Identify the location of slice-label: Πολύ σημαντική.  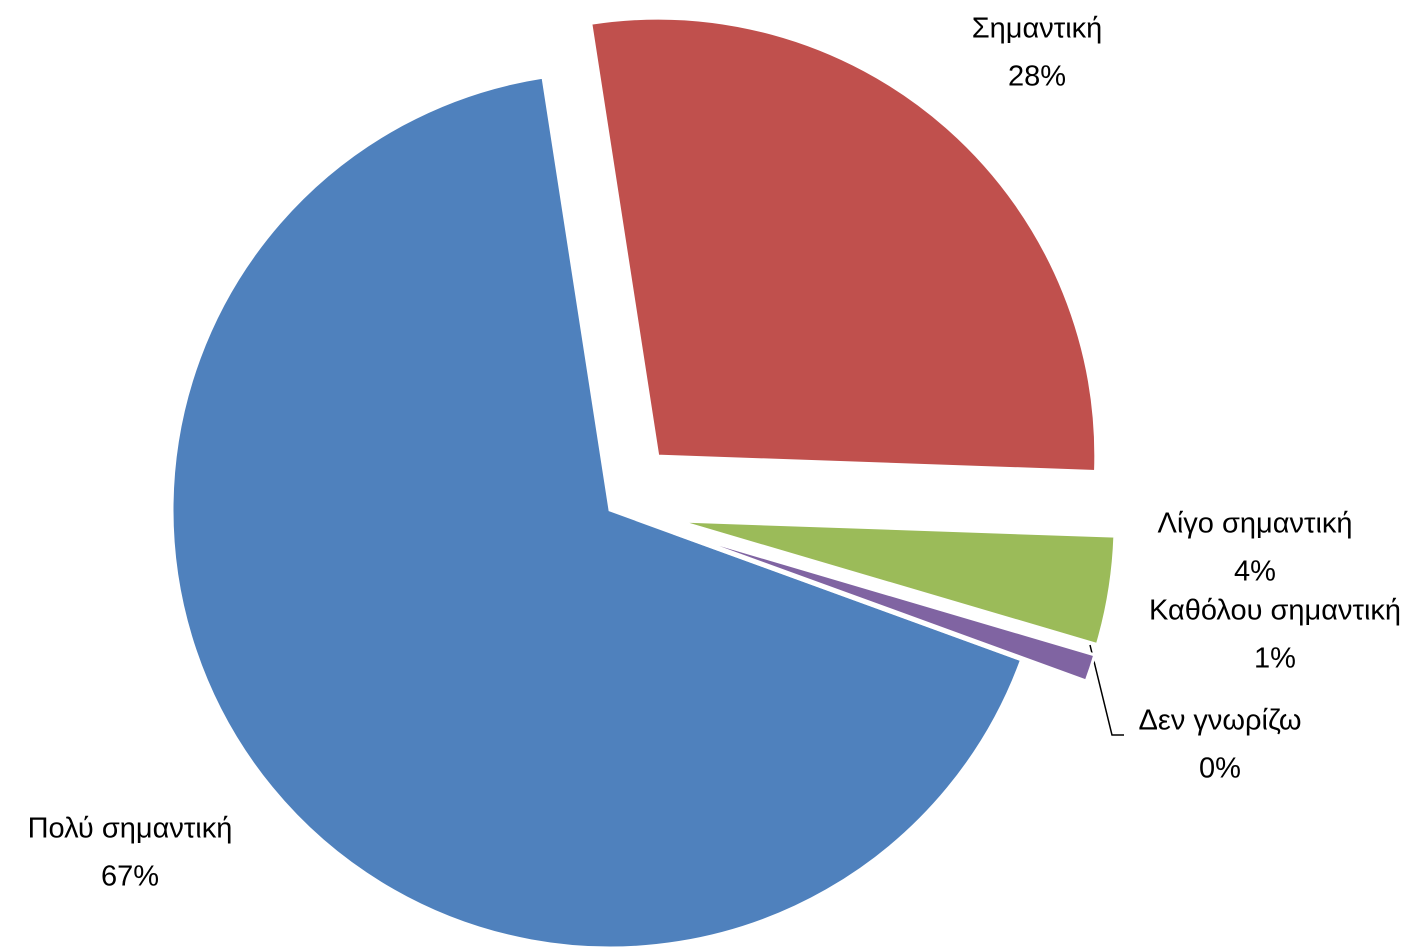
(130, 829).